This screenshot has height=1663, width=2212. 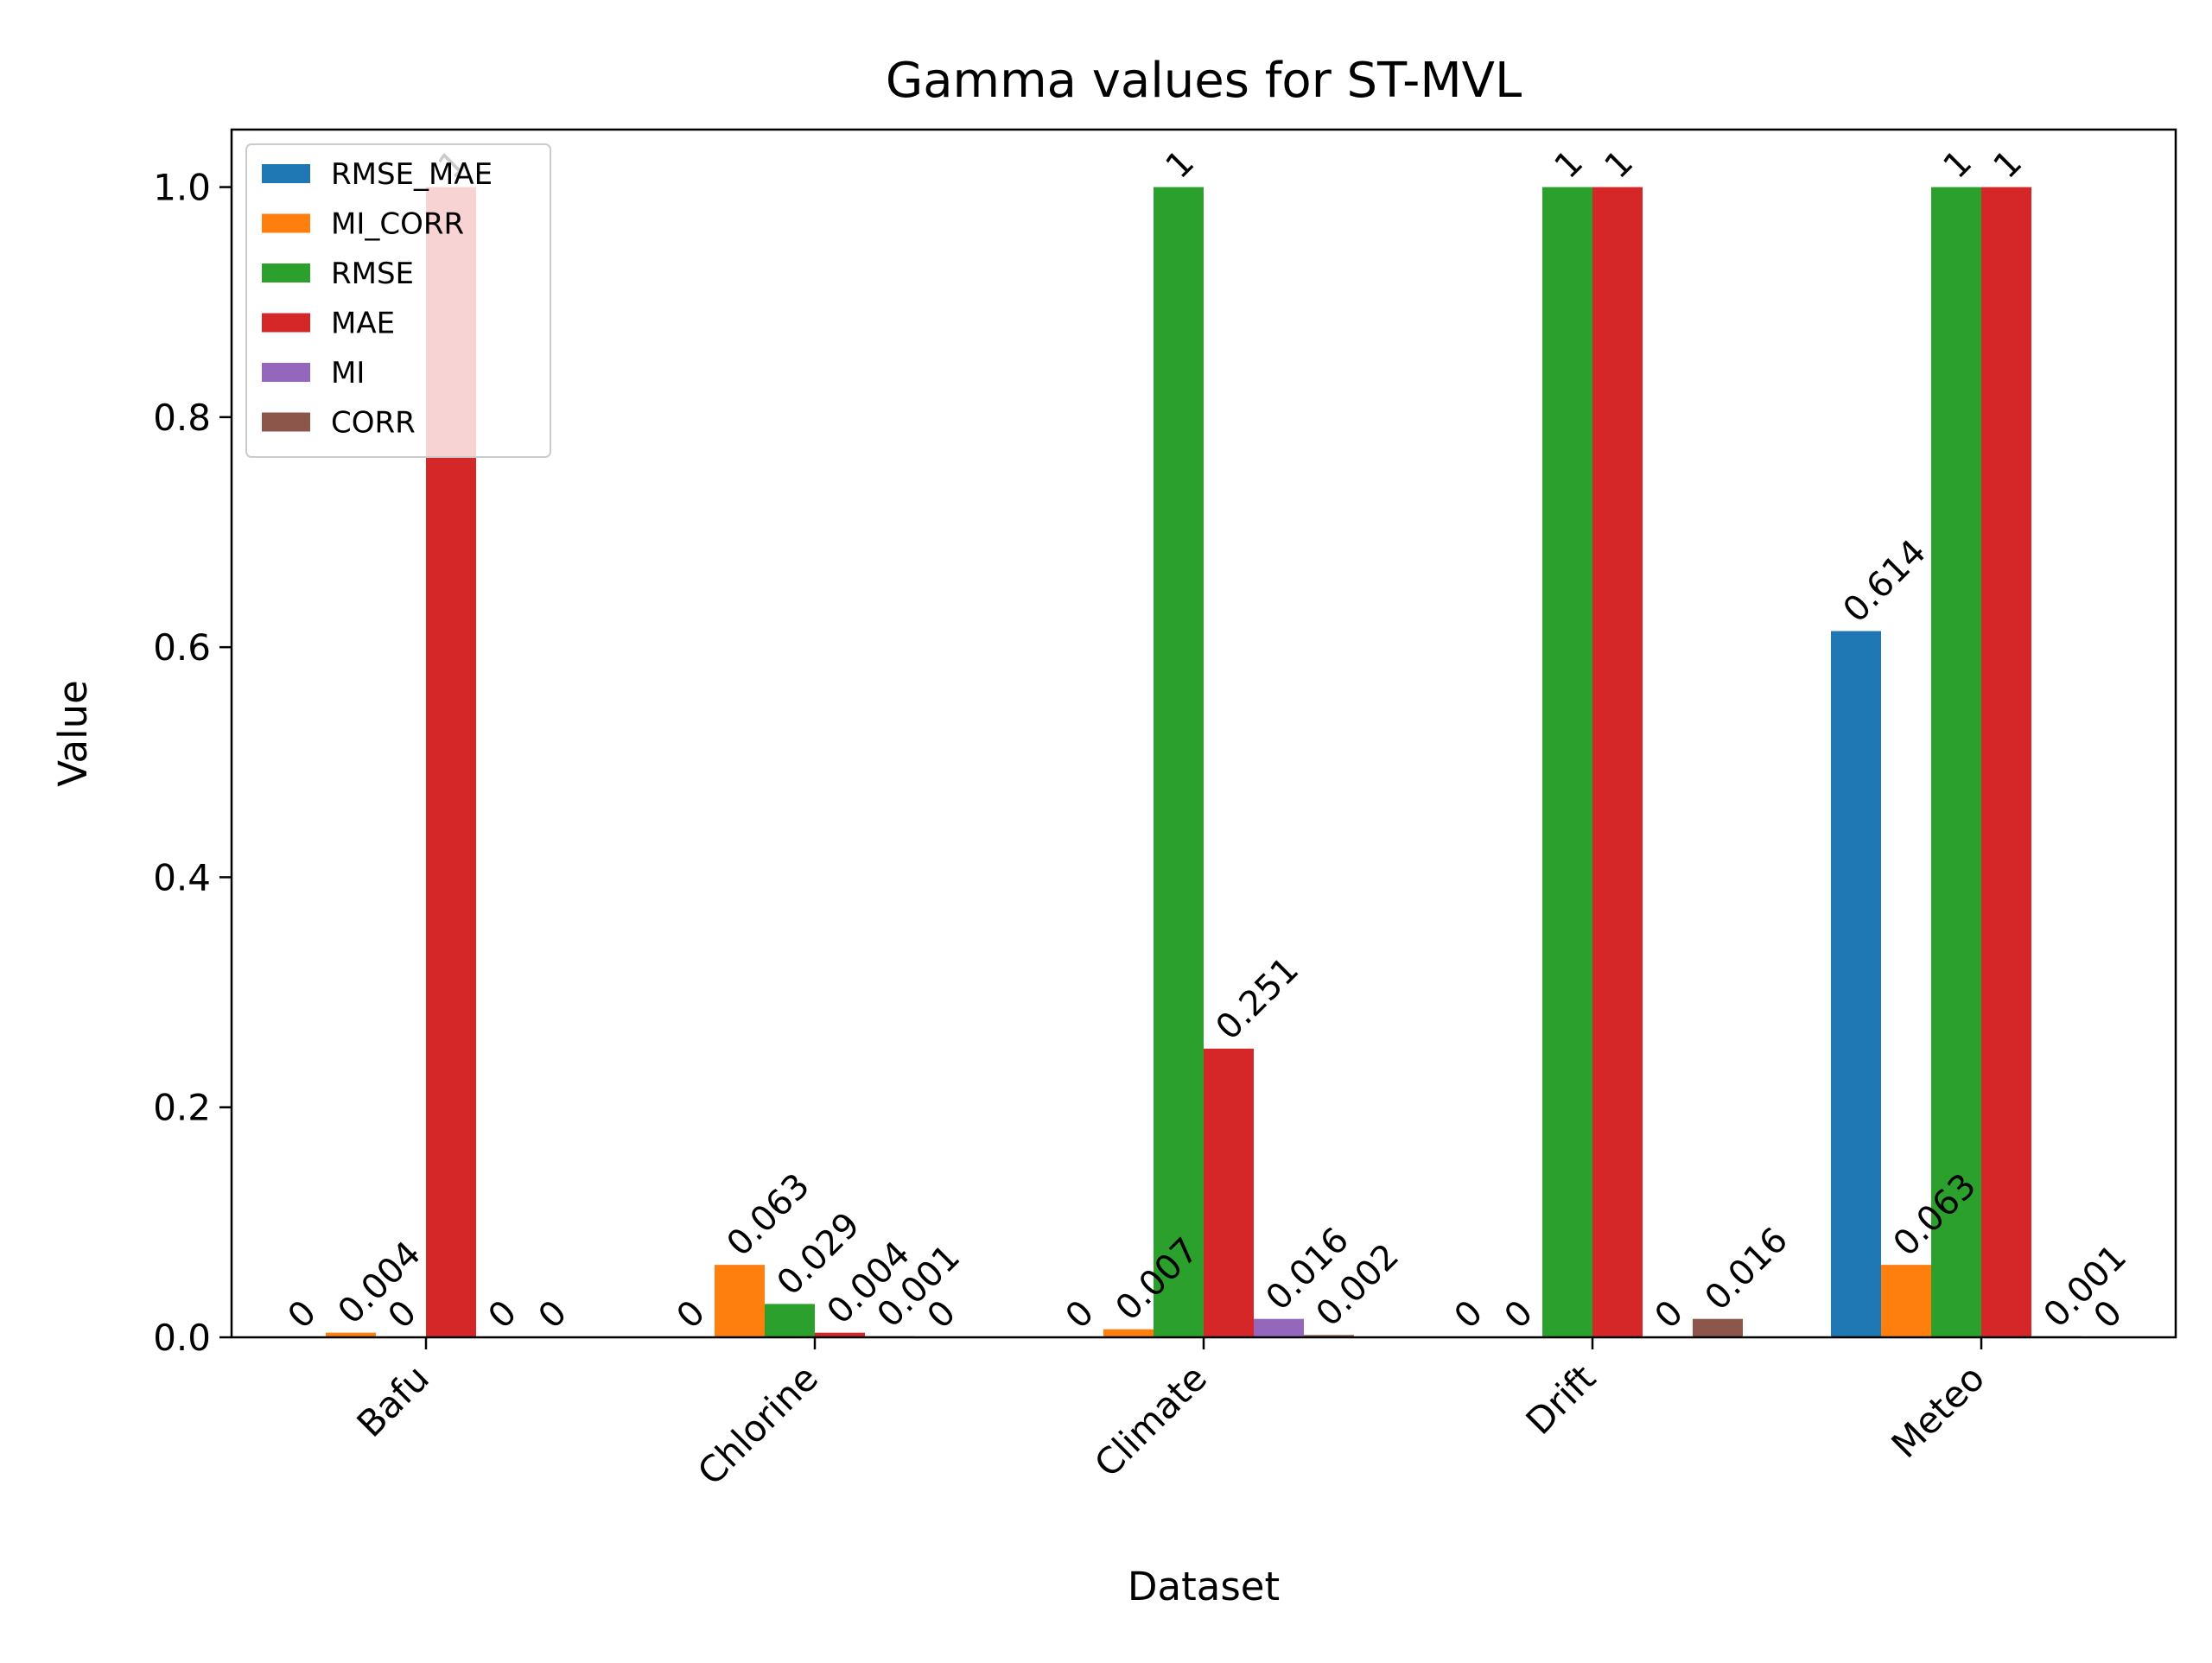 I want to click on x-axis-label: Dataset, so click(x=1204, y=1587).